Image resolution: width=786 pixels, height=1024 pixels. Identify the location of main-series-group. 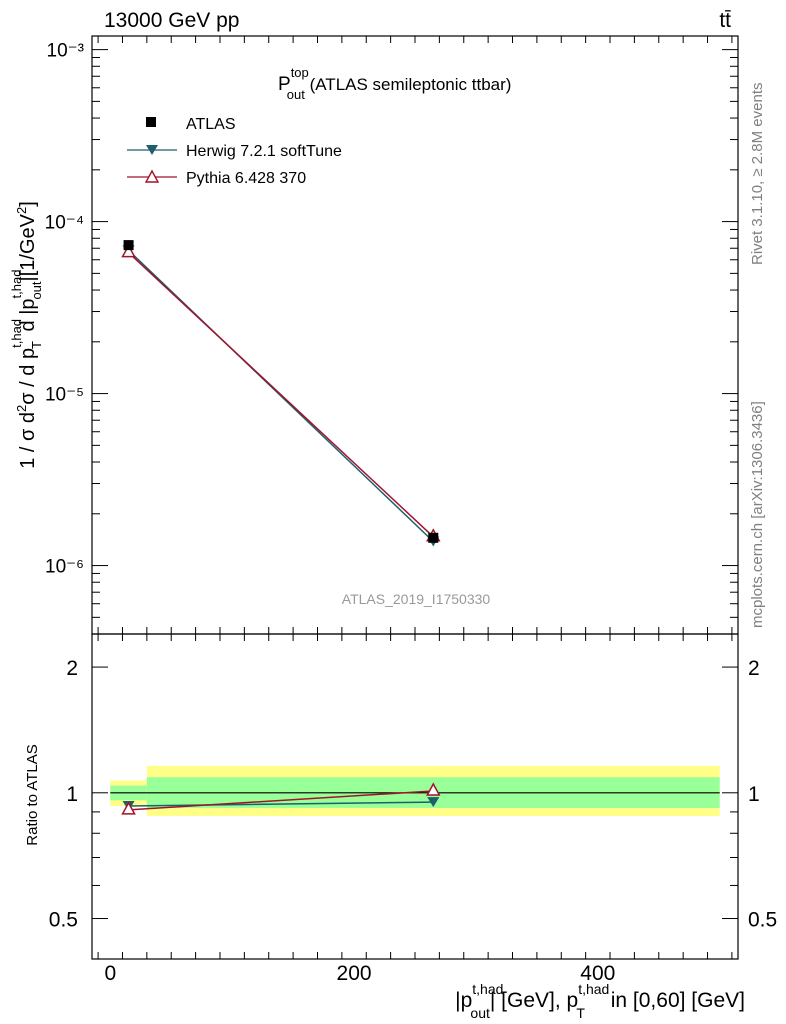
(281, 393).